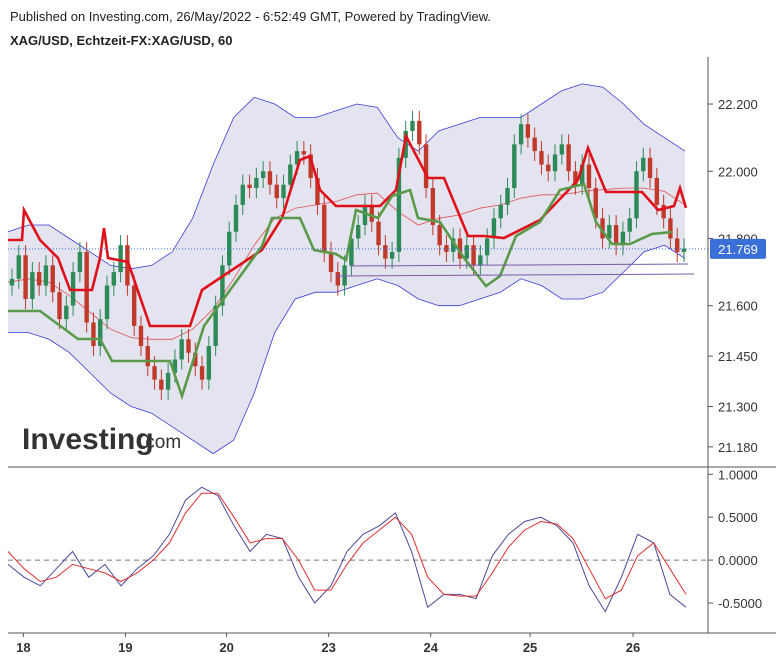 This screenshot has width=776, height=662. I want to click on price-badge: 21.769, so click(738, 248).